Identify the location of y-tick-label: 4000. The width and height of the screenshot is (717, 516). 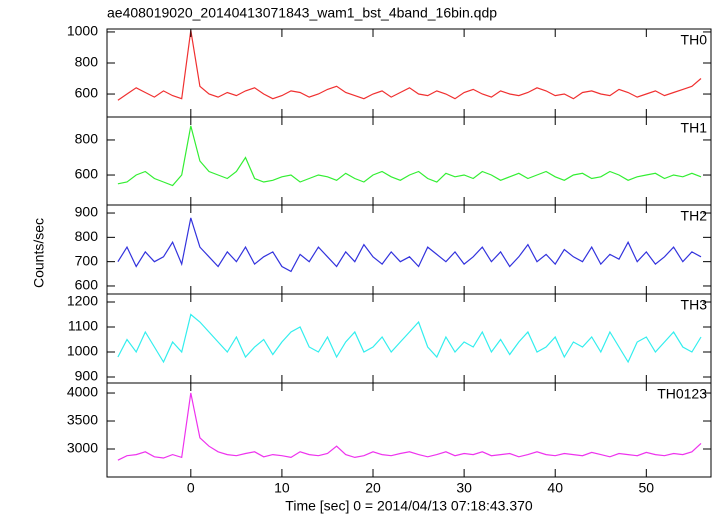
(82, 392).